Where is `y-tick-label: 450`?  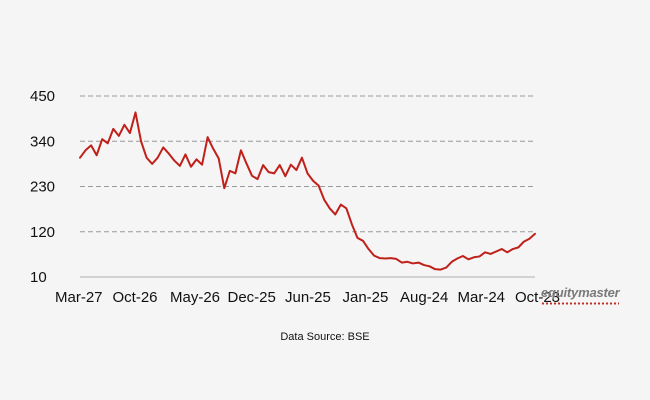
y-tick-label: 450 is located at coordinates (42, 96).